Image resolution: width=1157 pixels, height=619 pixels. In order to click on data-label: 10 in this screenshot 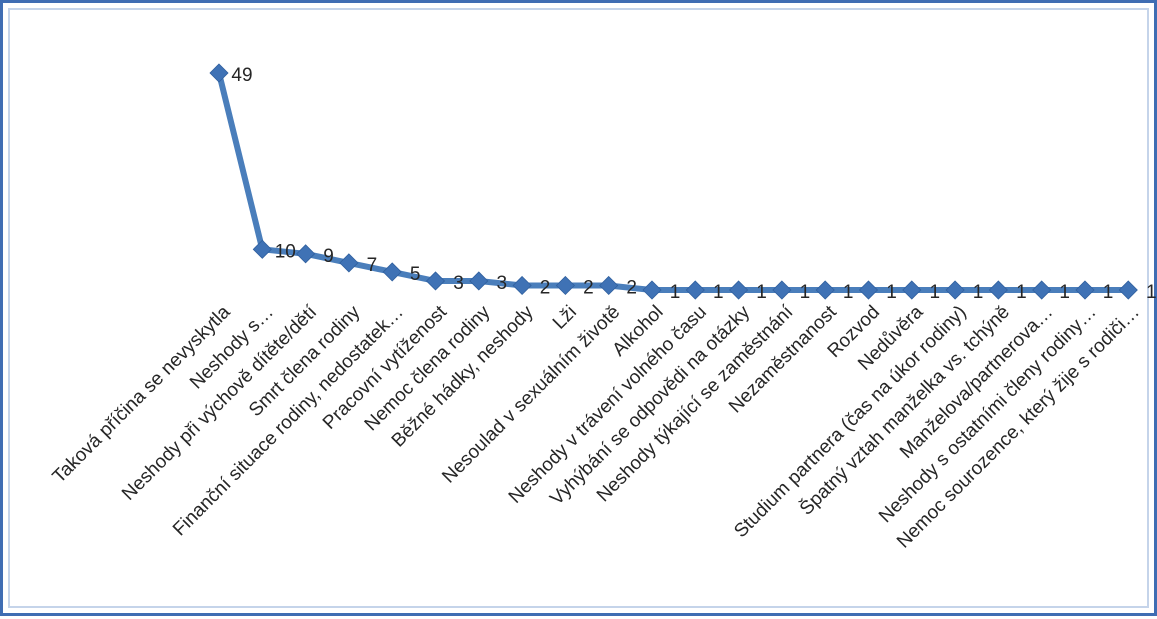, I will do `click(285, 251)`.